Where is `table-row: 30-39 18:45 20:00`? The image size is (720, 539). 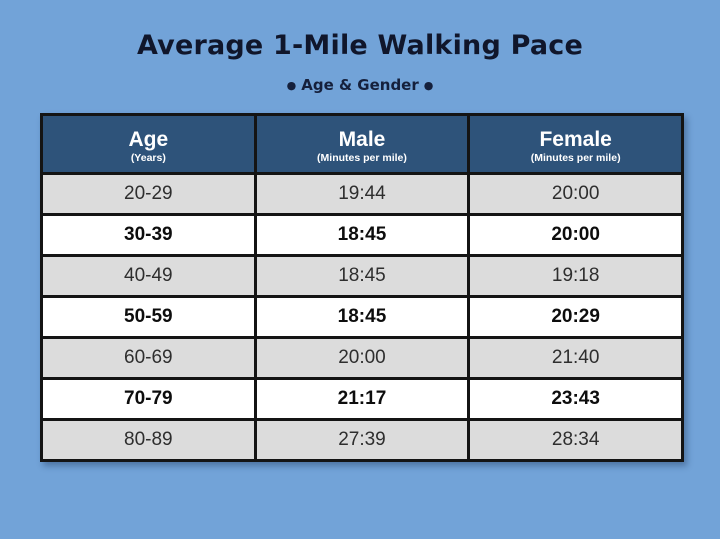 table-row: 30-39 18:45 20:00 is located at coordinates (362, 235).